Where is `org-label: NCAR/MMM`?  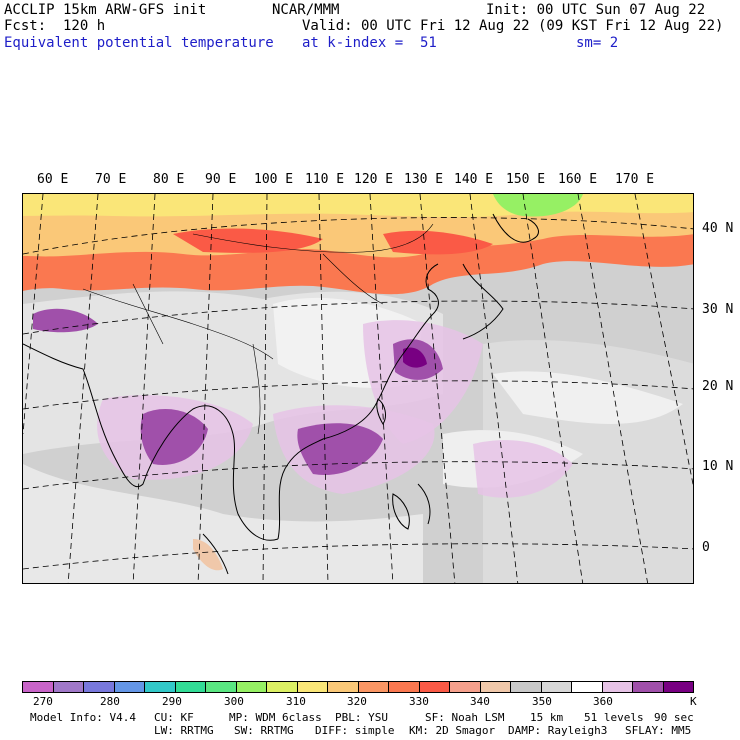 org-label: NCAR/MMM is located at coordinates (306, 10).